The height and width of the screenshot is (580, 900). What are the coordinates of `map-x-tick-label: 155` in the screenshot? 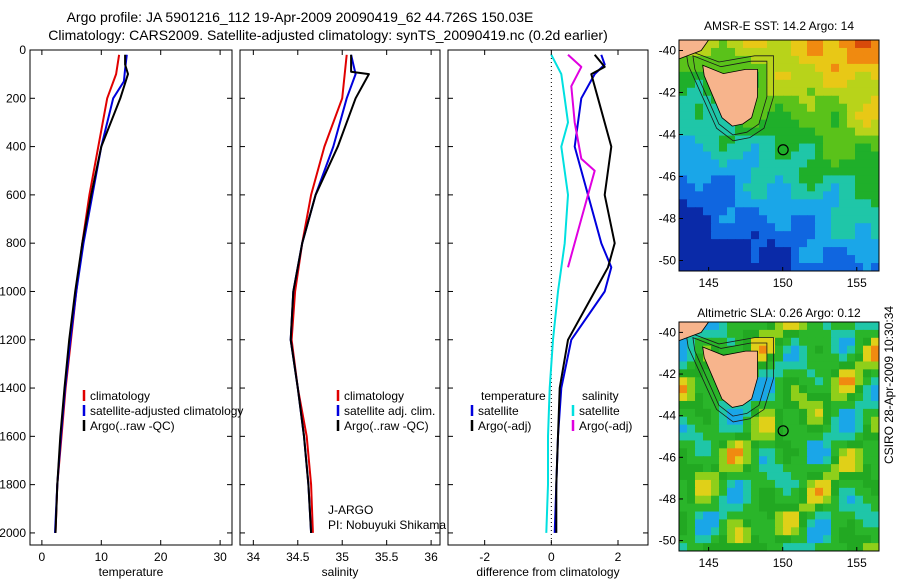 It's located at (857, 563).